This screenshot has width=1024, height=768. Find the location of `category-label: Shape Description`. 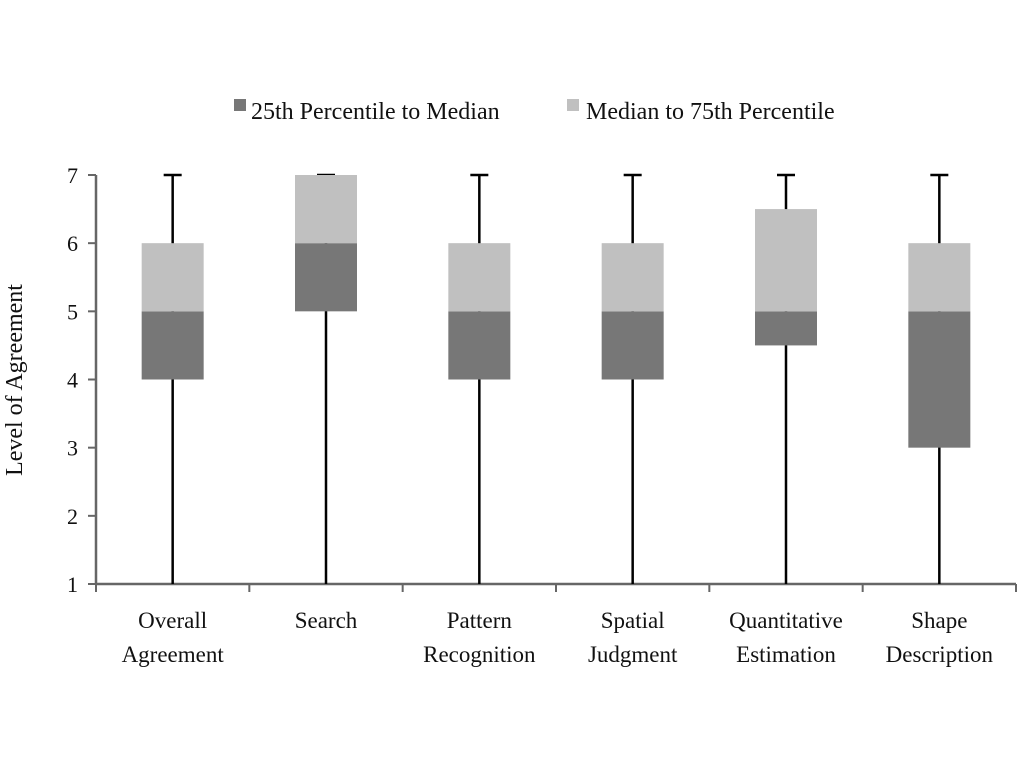

category-label: Shape Description is located at coordinates (940, 637).